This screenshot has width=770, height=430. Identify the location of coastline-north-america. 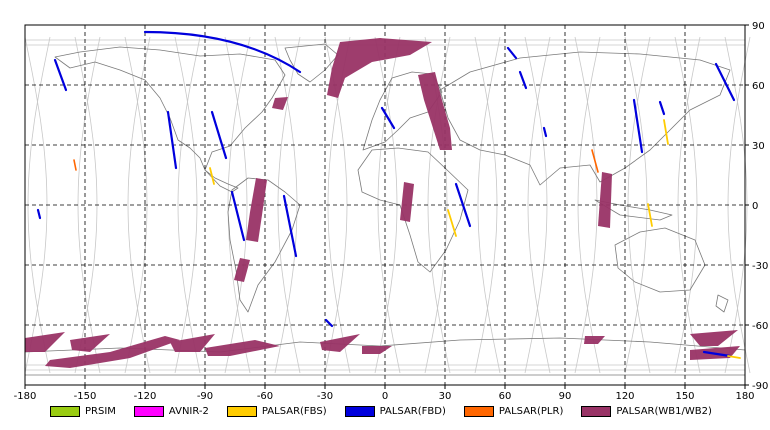
(170, 108).